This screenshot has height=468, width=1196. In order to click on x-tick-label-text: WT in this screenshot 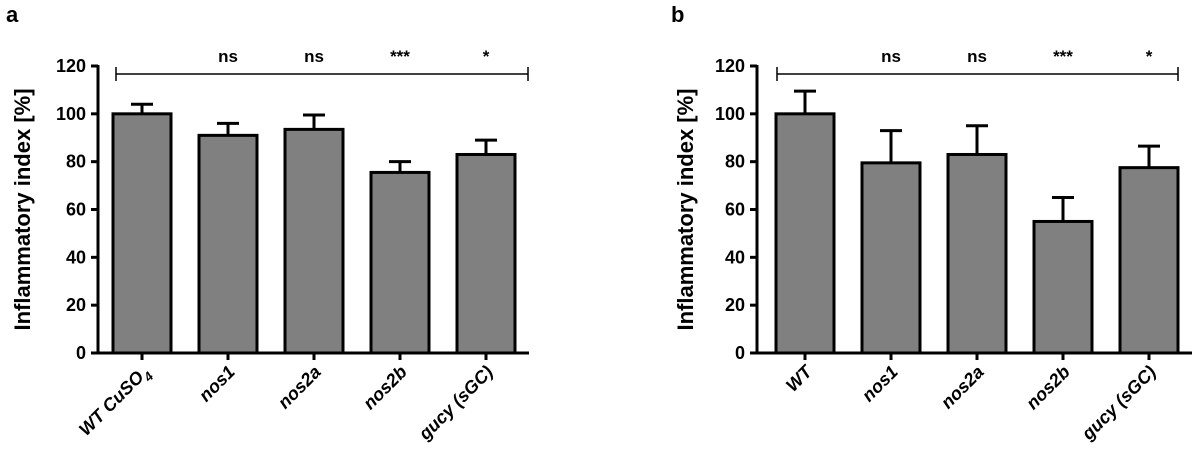, I will do `click(799, 377)`.